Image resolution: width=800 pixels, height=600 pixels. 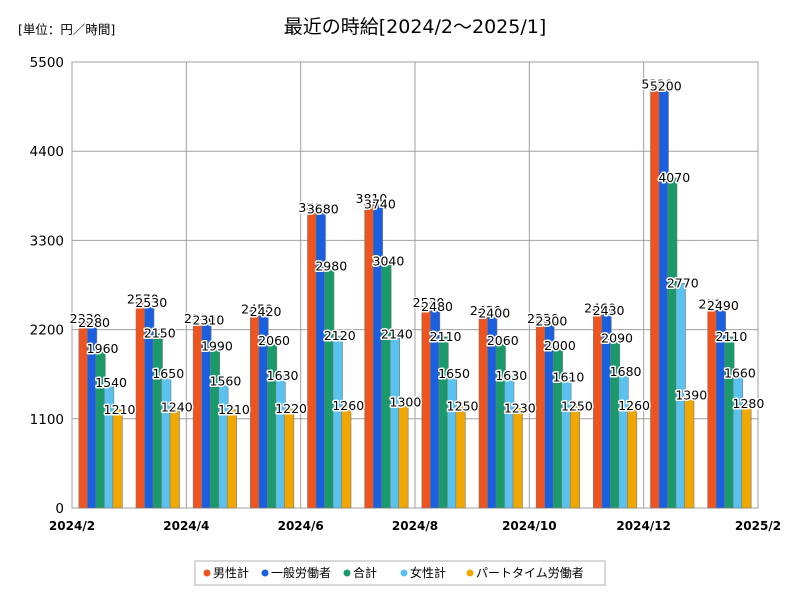 I want to click on data-label-halo: 1260, so click(x=634, y=405).